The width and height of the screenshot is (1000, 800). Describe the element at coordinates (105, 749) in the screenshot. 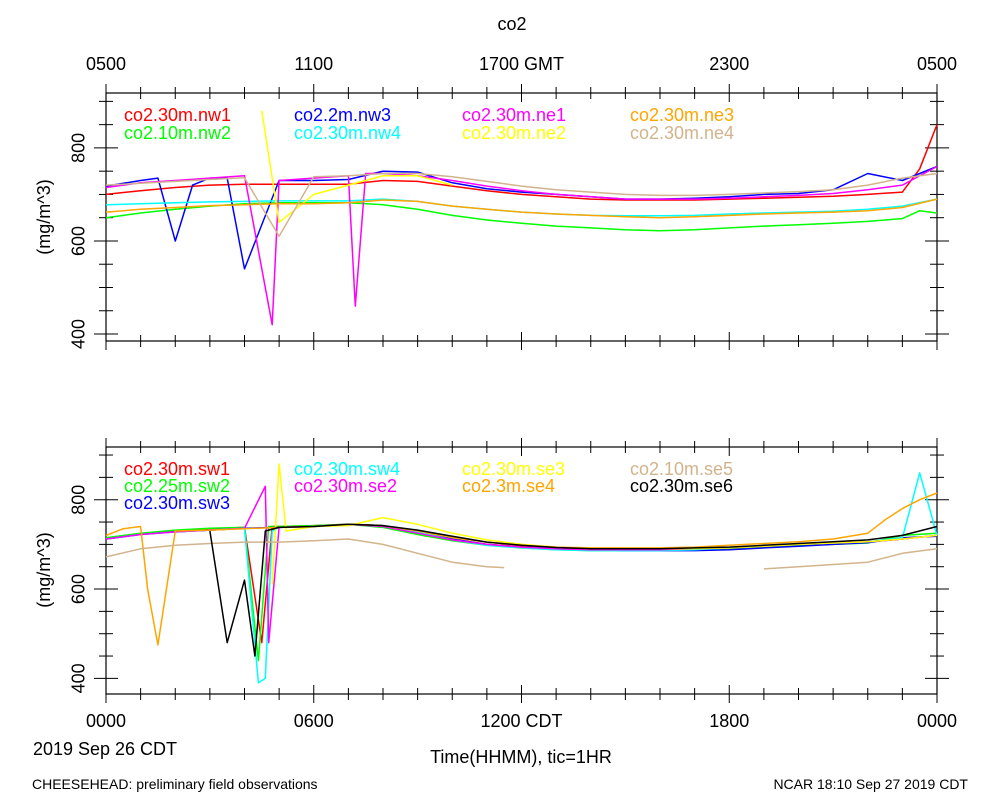

I see `date-label: 2019 Sep 26 CDT` at that location.